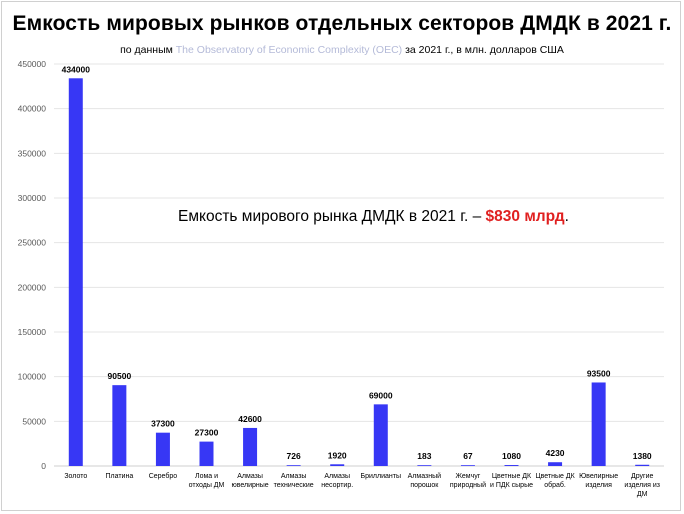 Image resolution: width=684 pixels, height=514 pixels. I want to click on x-tick-label: порошок, so click(424, 485).